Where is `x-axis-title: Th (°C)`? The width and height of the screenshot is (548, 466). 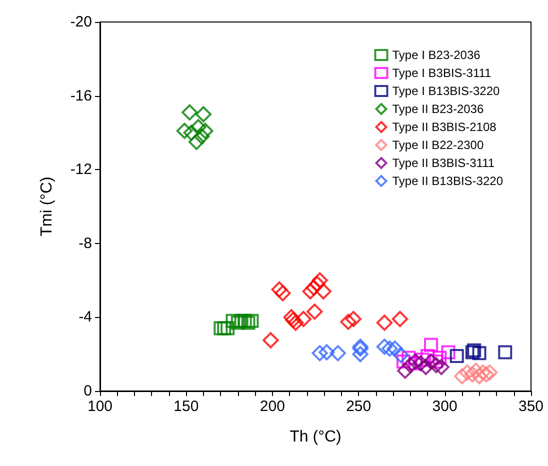
x-axis-title: Th (°C) is located at coordinates (316, 437).